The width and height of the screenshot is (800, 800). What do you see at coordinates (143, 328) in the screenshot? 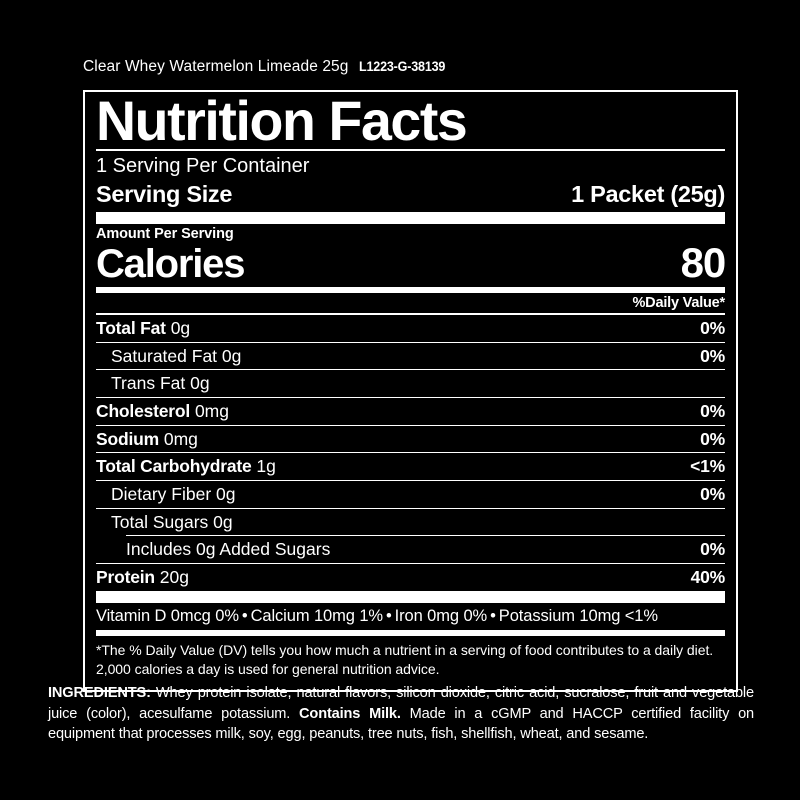
I see `nutrient-label-total-fat: Total Fat 0g` at bounding box center [143, 328].